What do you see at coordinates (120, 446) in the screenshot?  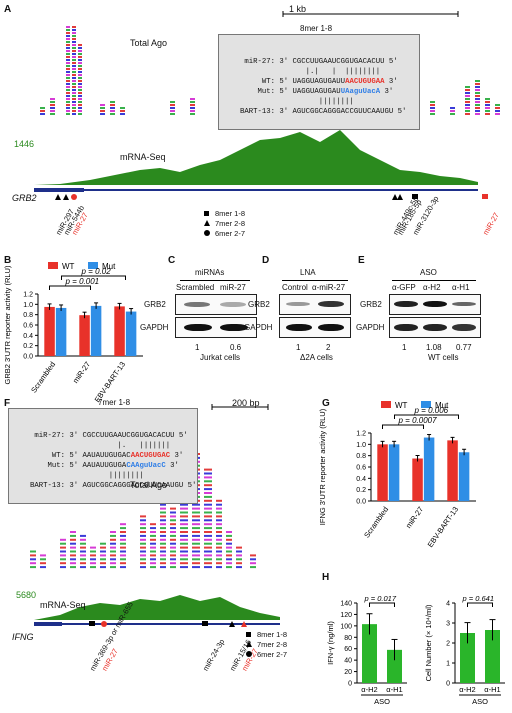 I see `seq-line: |. |||||||` at bounding box center [120, 446].